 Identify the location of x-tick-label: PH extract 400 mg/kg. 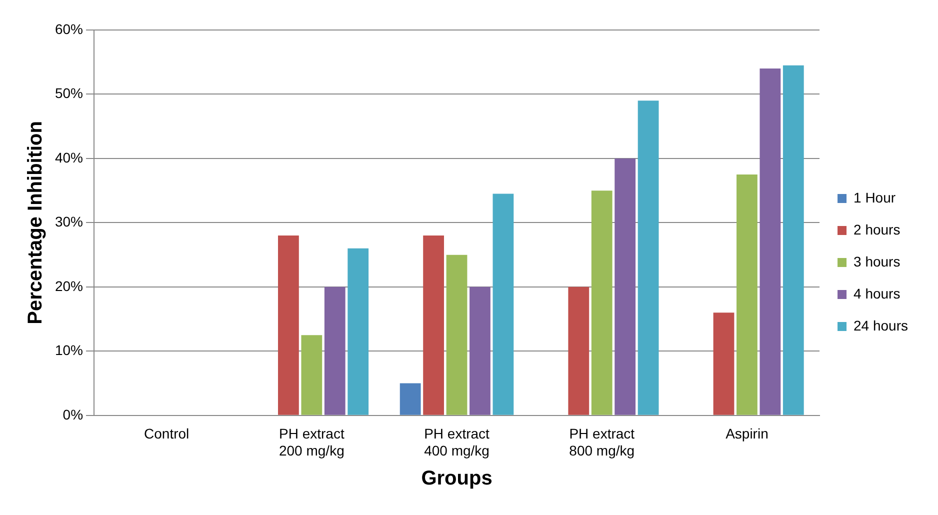
(457, 442).